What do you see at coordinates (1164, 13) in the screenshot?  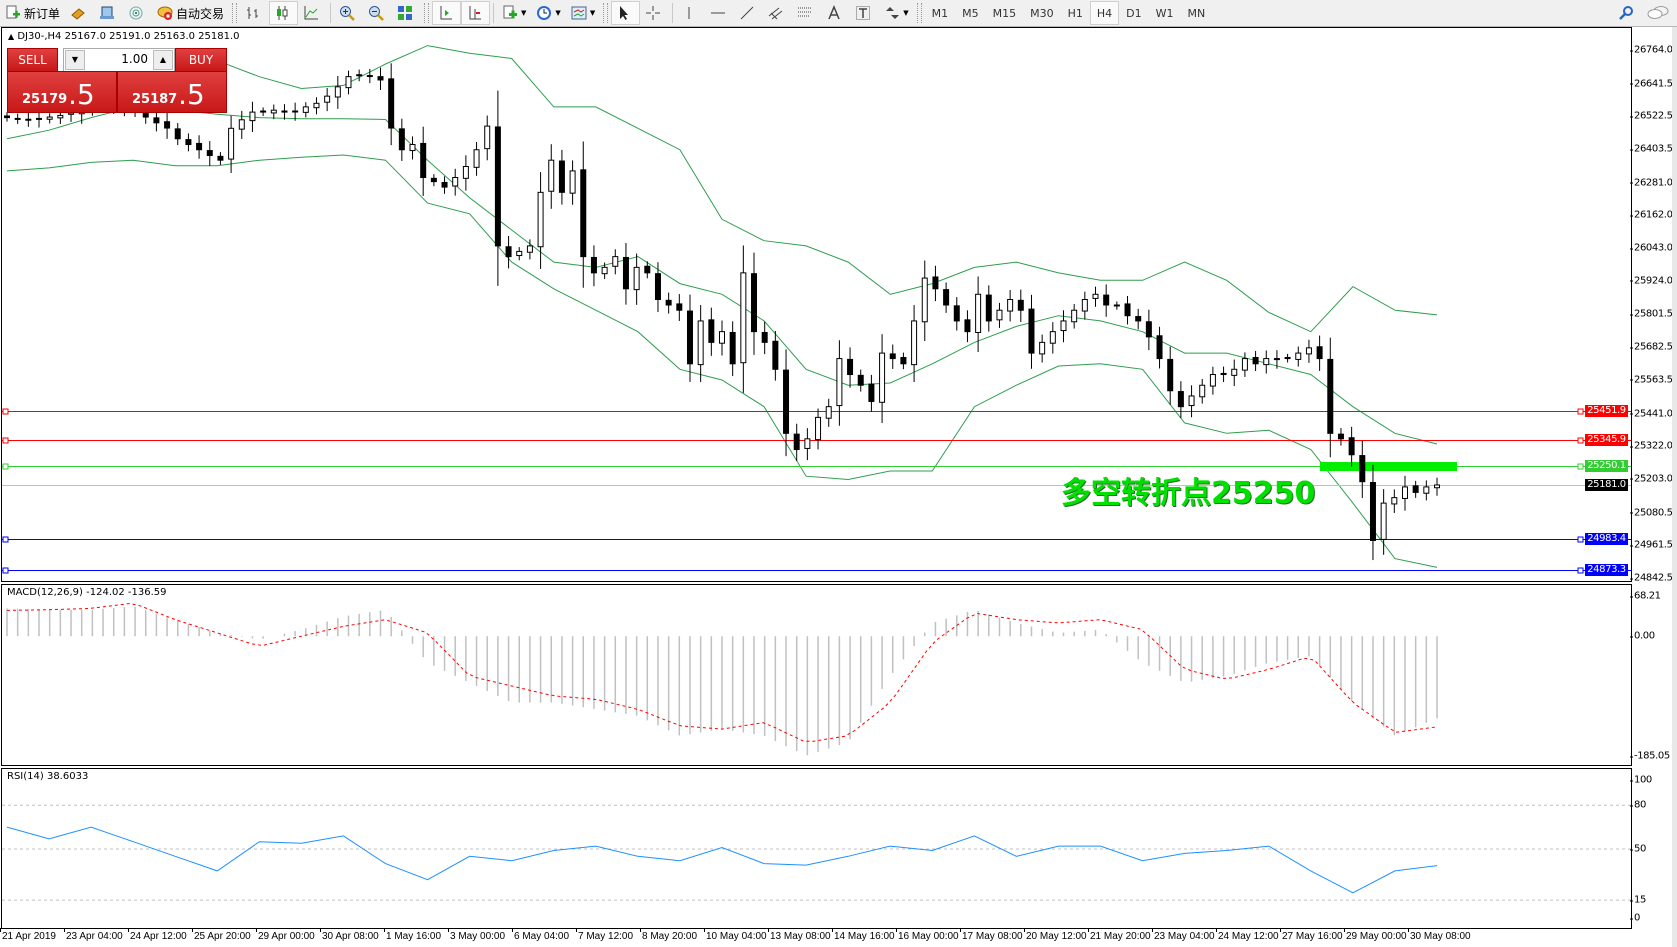 I see `timeframe-w1: W1` at bounding box center [1164, 13].